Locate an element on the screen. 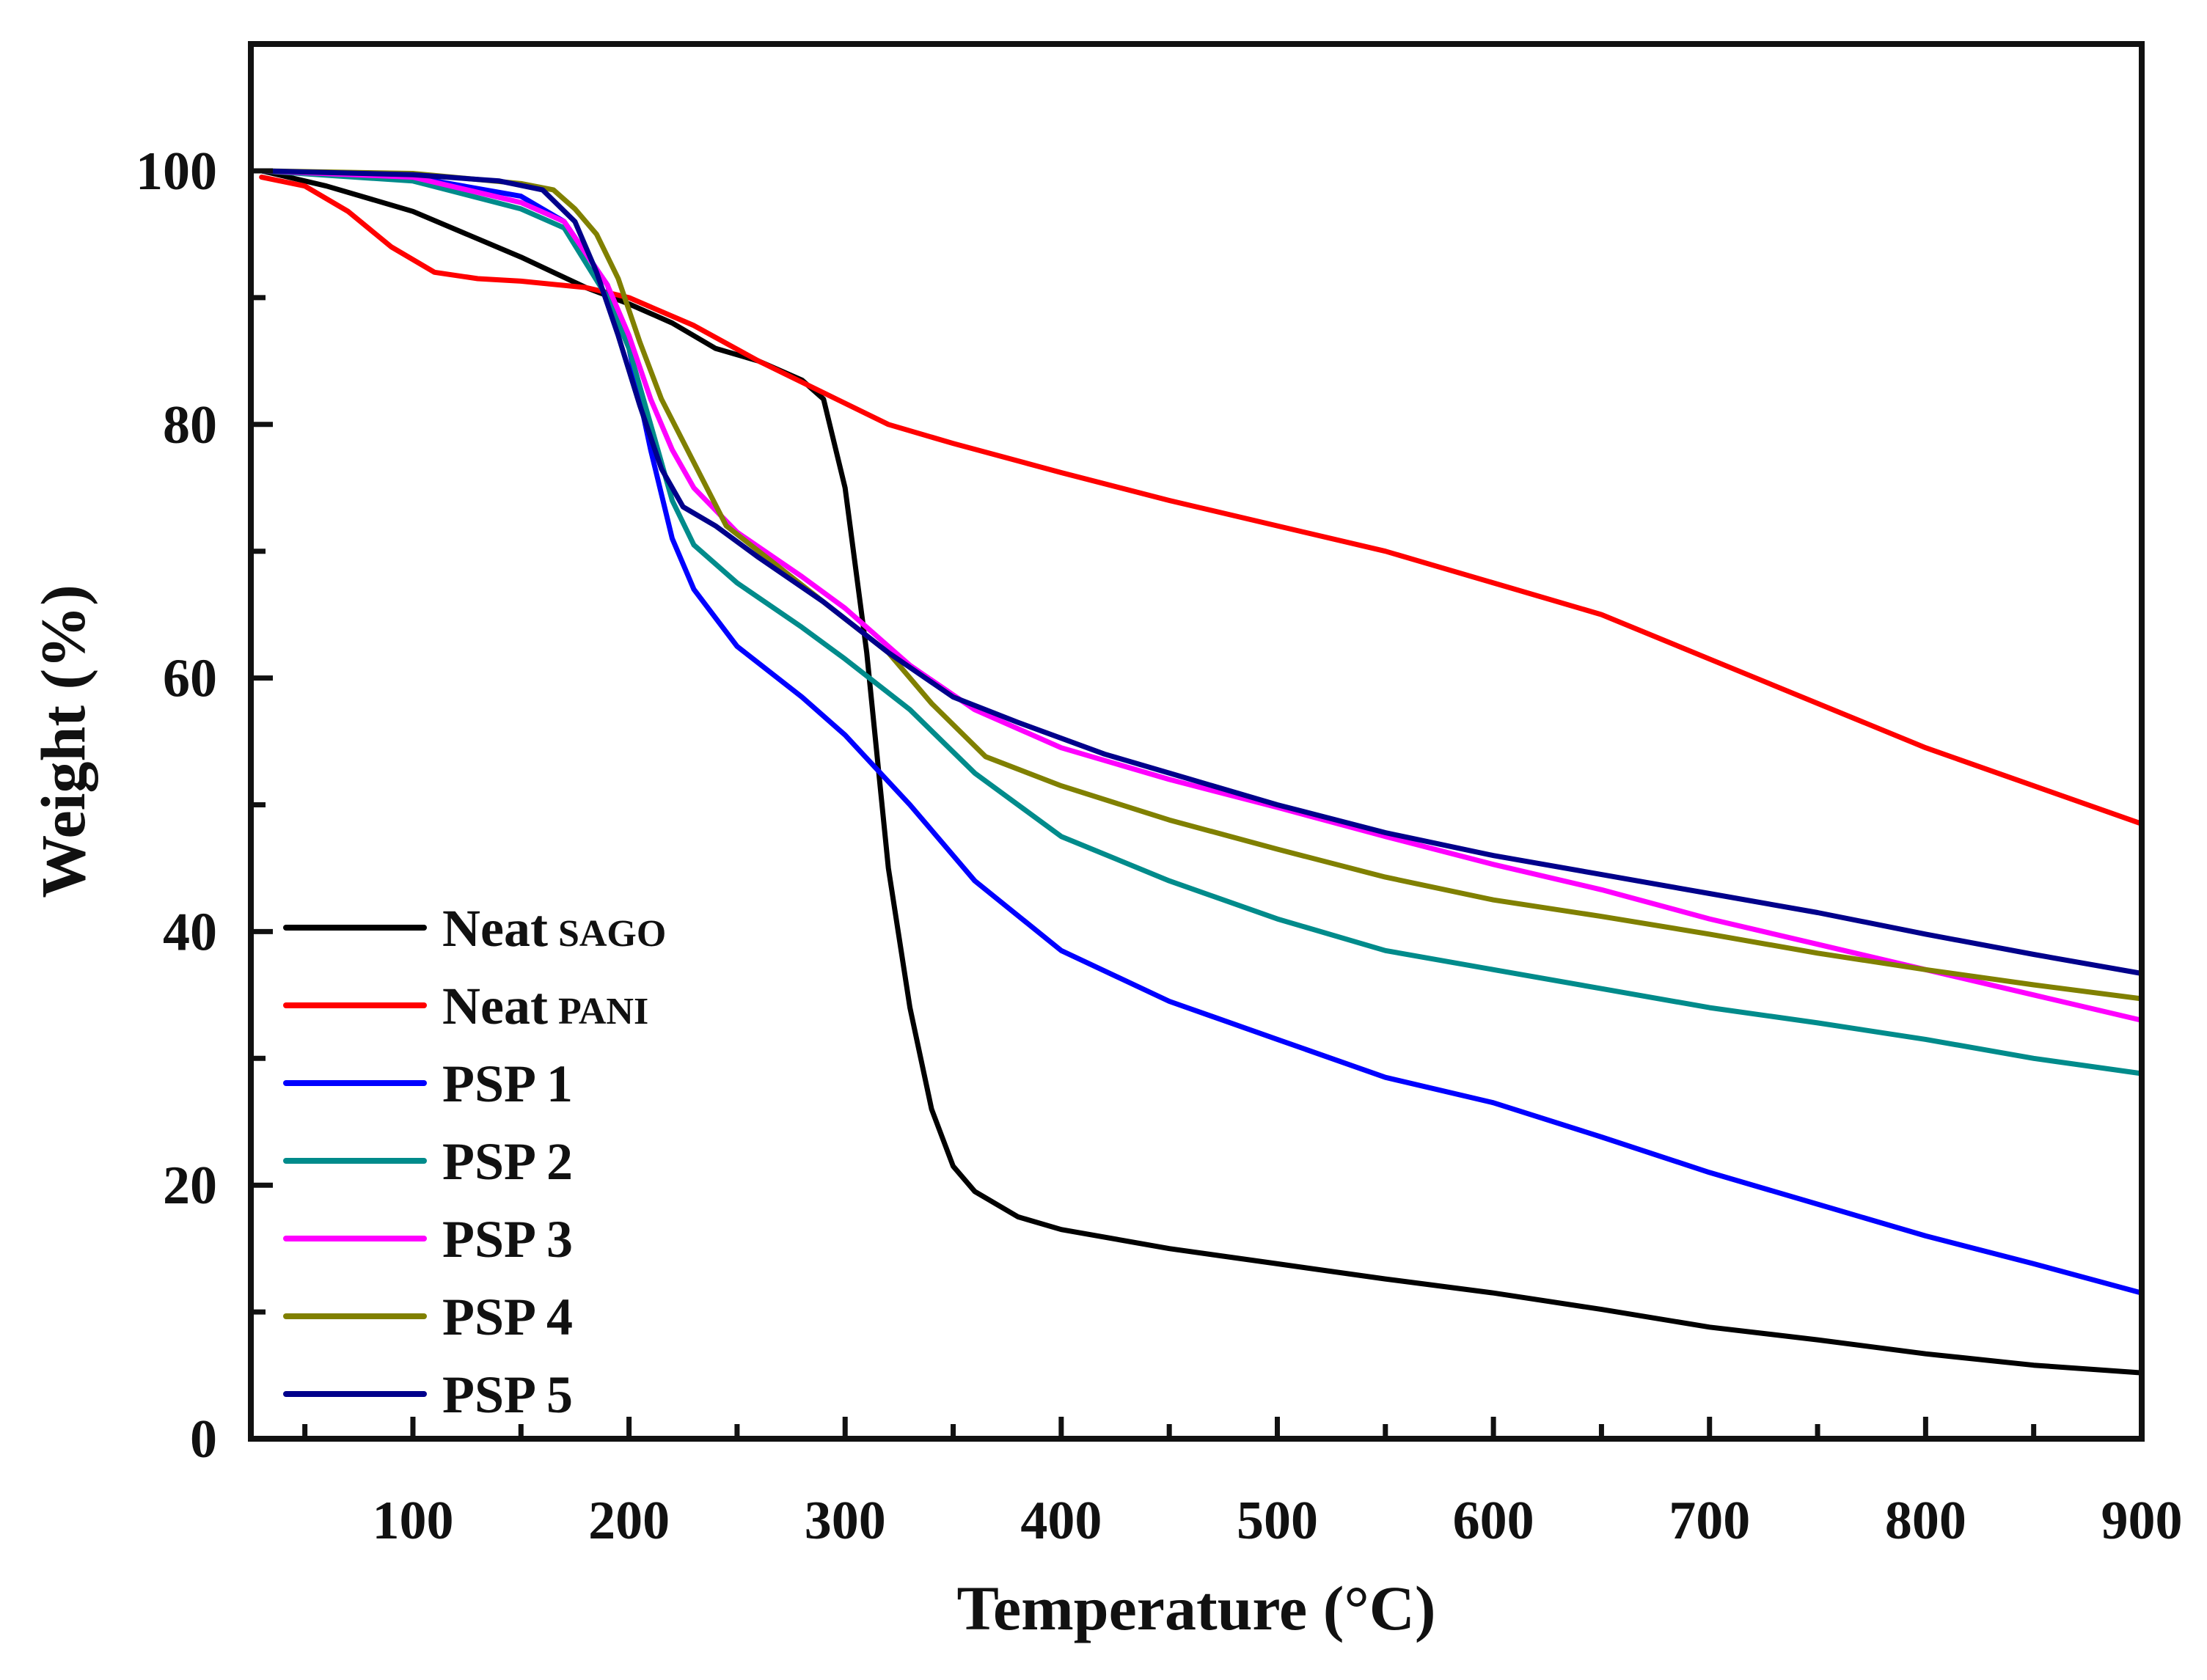 The height and width of the screenshot is (1680, 2207). y-axis: 0 20 40 60 80 100 is located at coordinates (205, 755).